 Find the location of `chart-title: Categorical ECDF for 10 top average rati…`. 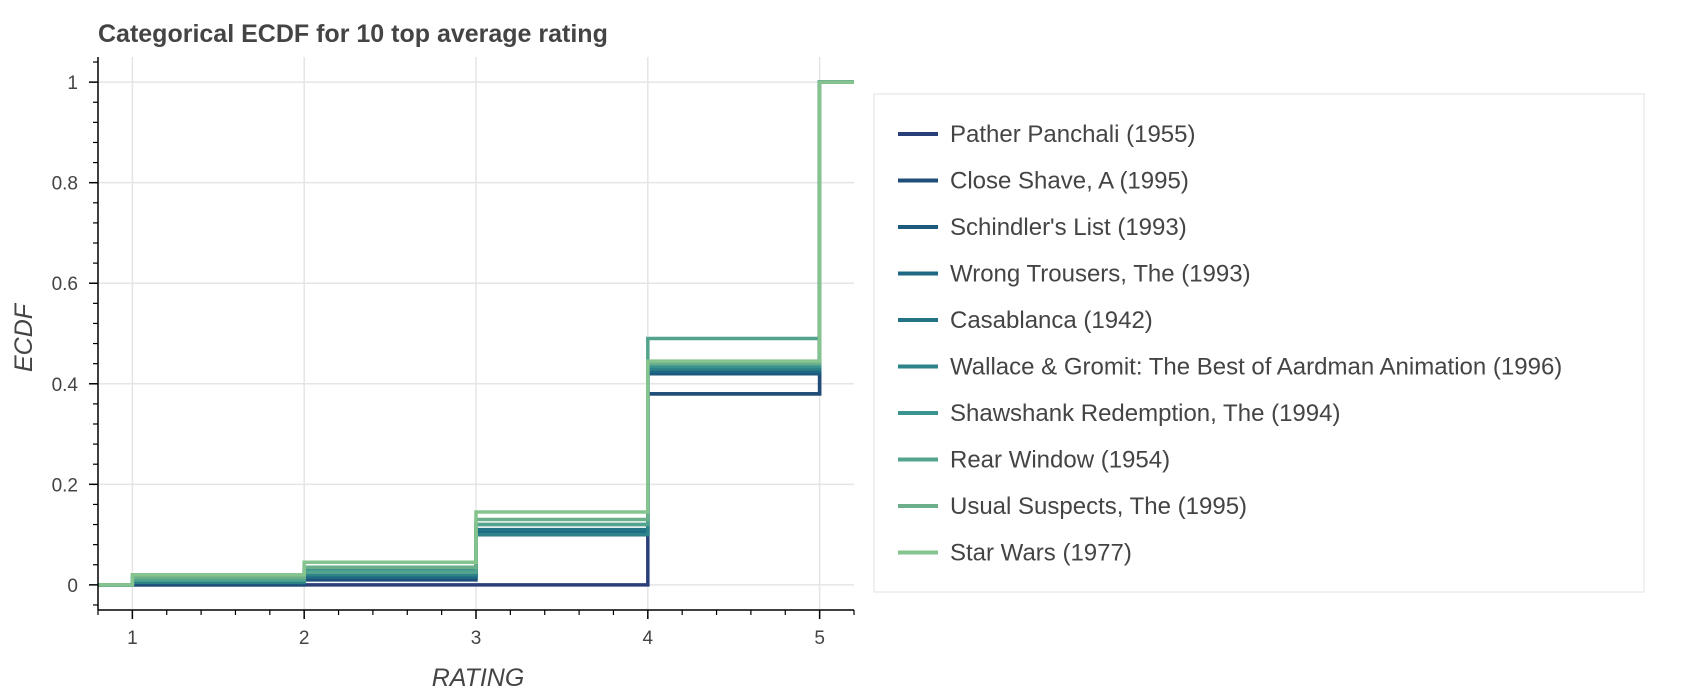

chart-title: Categorical ECDF for 10 top average rati… is located at coordinates (353, 34).